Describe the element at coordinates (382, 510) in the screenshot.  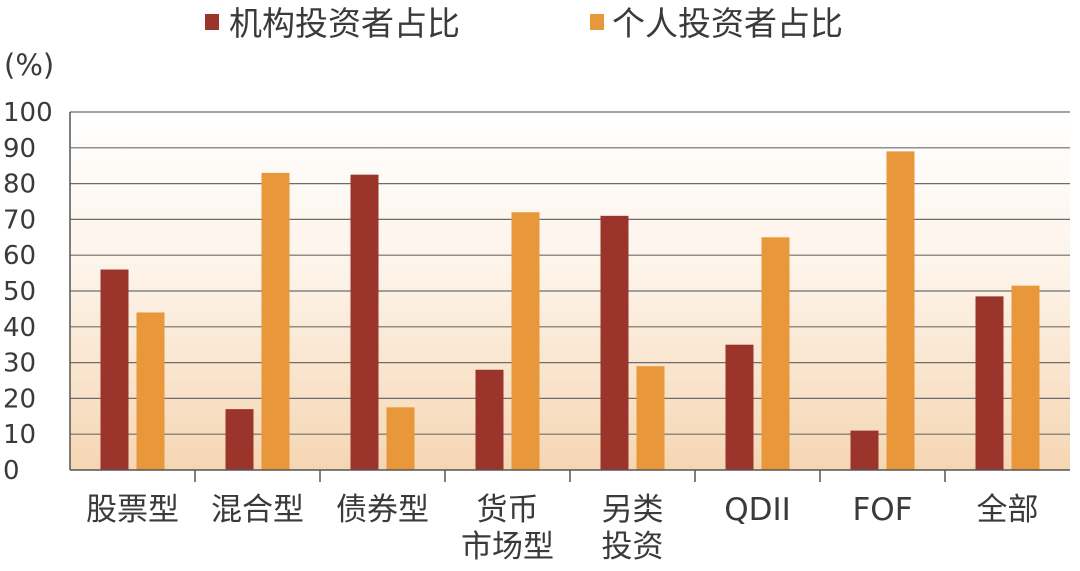
I see `x-tick-label: 债券型` at that location.